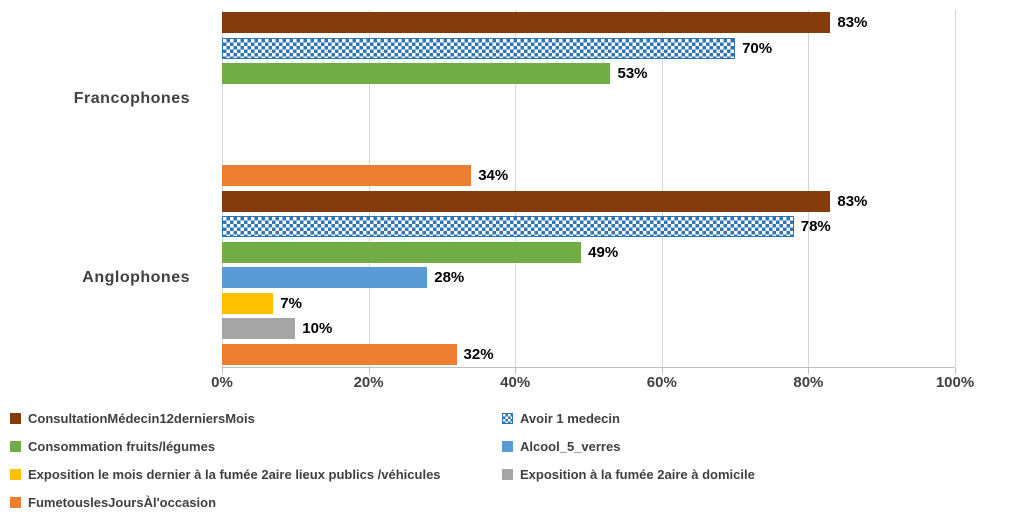  I want to click on legend-item: Exposition à la fumée 2aire à domicile, so click(752, 474).